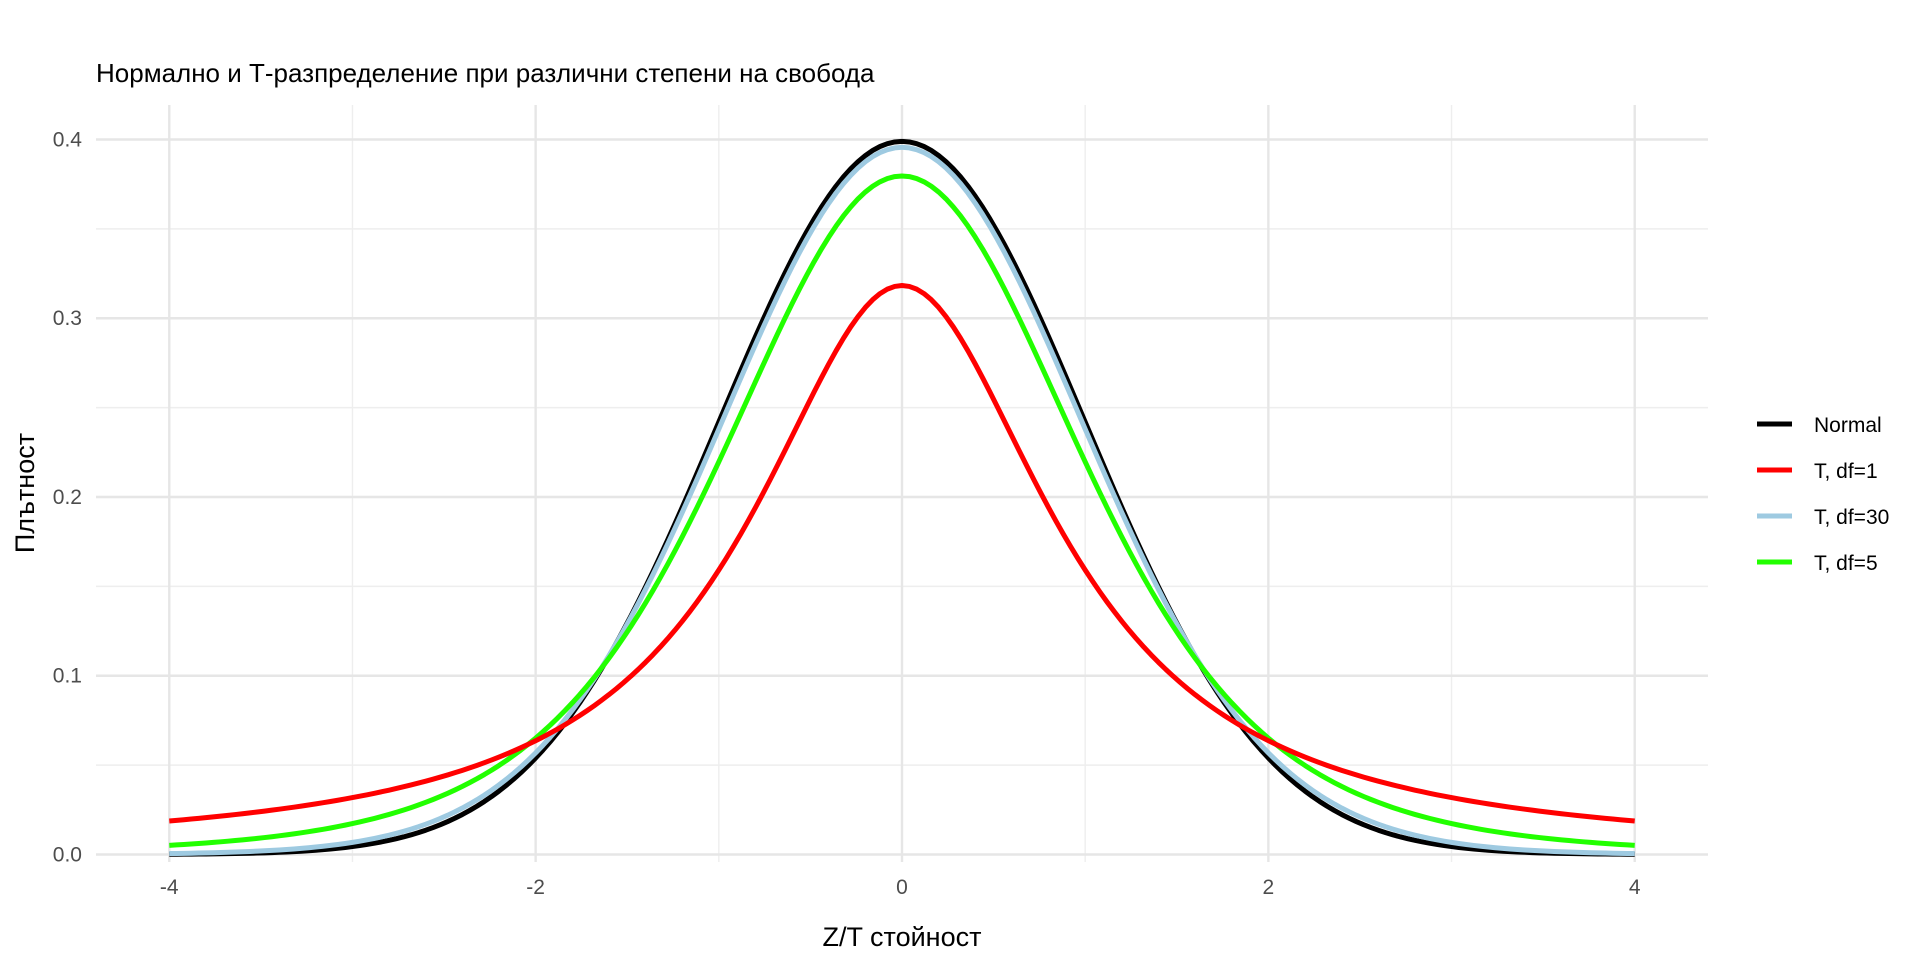 The width and height of the screenshot is (1920, 960). I want to click on legend-label-normal: Normal, so click(1848, 425).